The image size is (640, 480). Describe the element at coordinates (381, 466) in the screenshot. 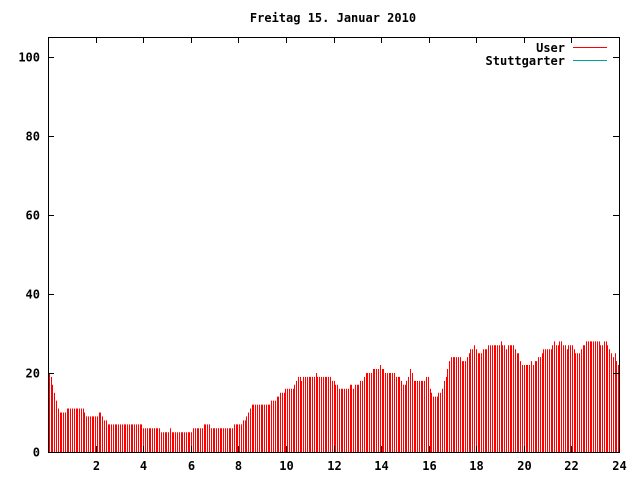

I see `x-tick-label: 14` at that location.